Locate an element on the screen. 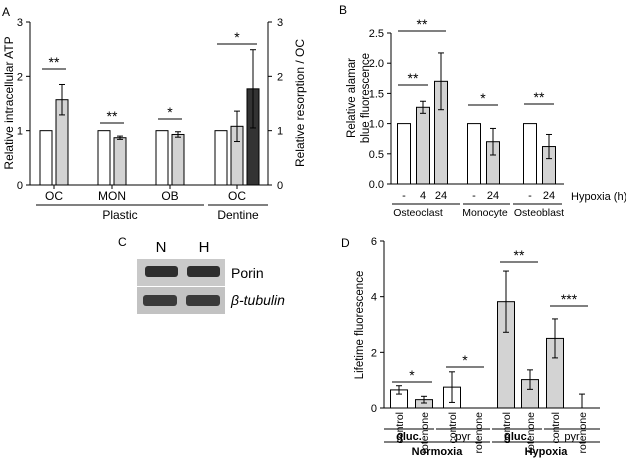  b-y-tick-label: 0.0 is located at coordinates (376, 185).